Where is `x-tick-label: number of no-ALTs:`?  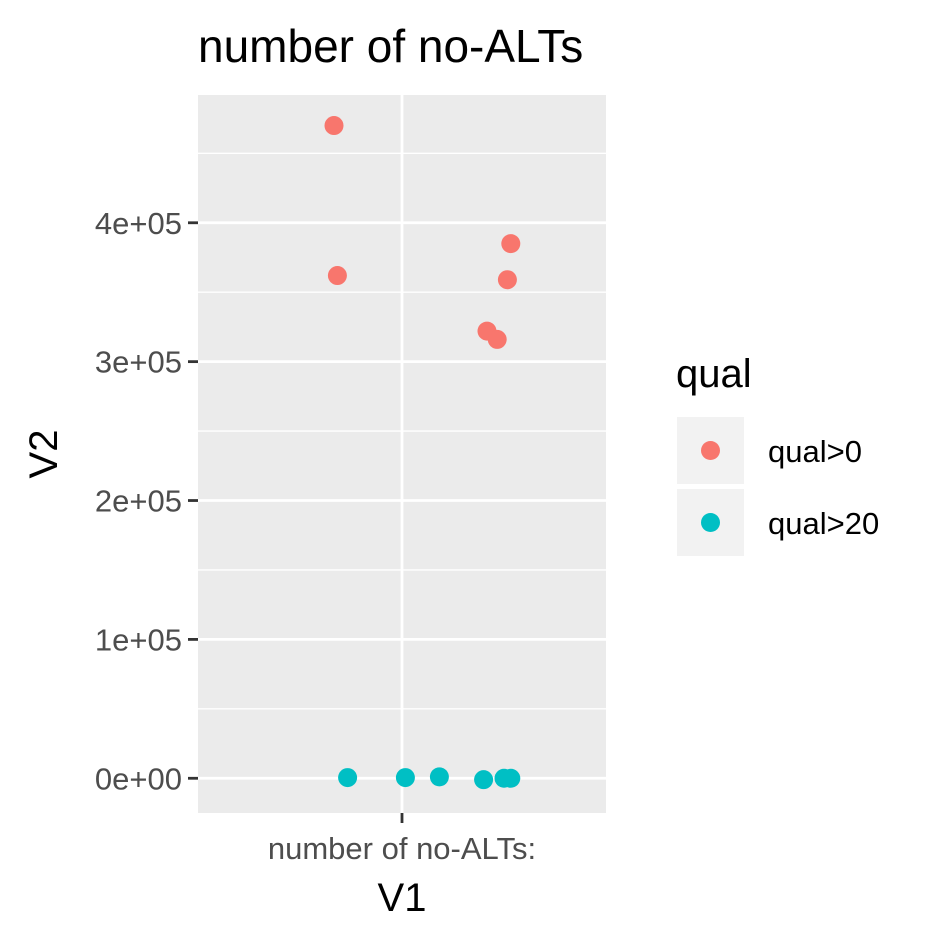
x-tick-label: number of no-ALTs: is located at coordinates (402, 848).